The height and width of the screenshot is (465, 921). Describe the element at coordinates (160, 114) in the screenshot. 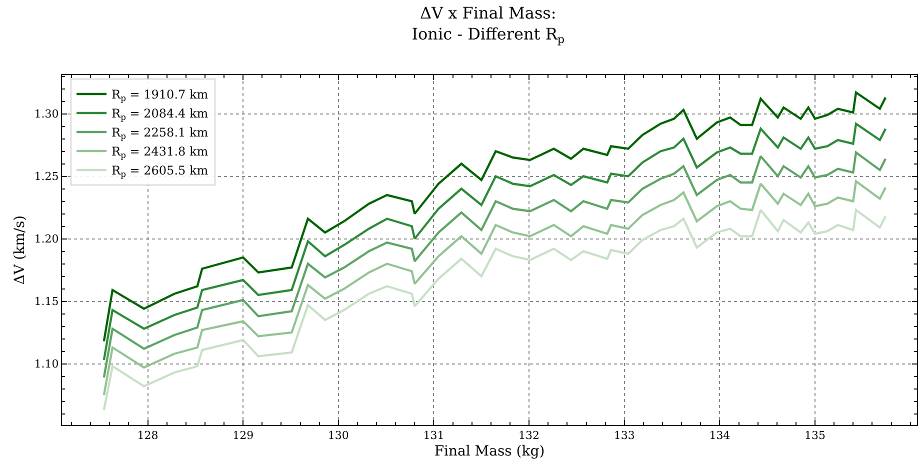

I see `legend-label: R$_{p}$ = 2084.4 km` at that location.